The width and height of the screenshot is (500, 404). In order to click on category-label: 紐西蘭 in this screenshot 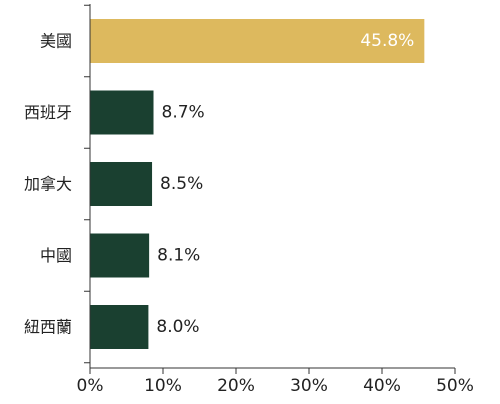, I will do `click(48, 327)`.